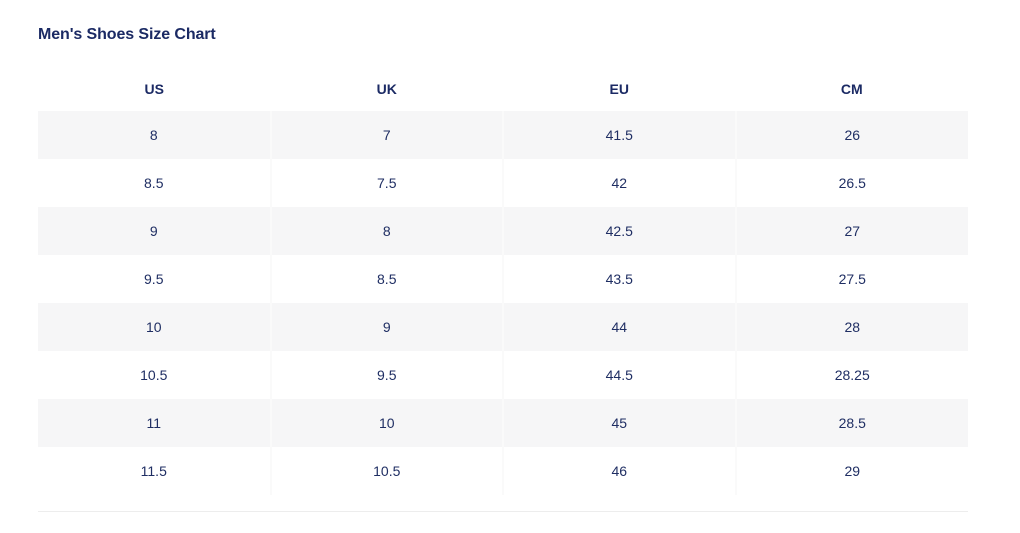 This screenshot has width=1020, height=533. I want to click on column-header-eu: EU, so click(619, 89).